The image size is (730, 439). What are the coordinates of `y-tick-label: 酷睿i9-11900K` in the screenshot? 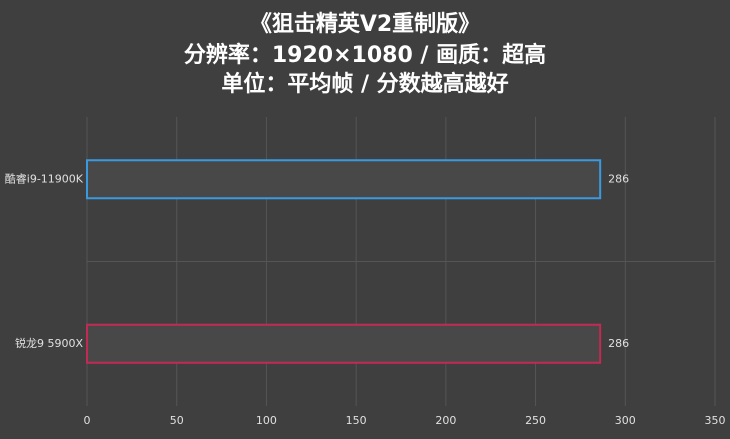 It's located at (44, 178).